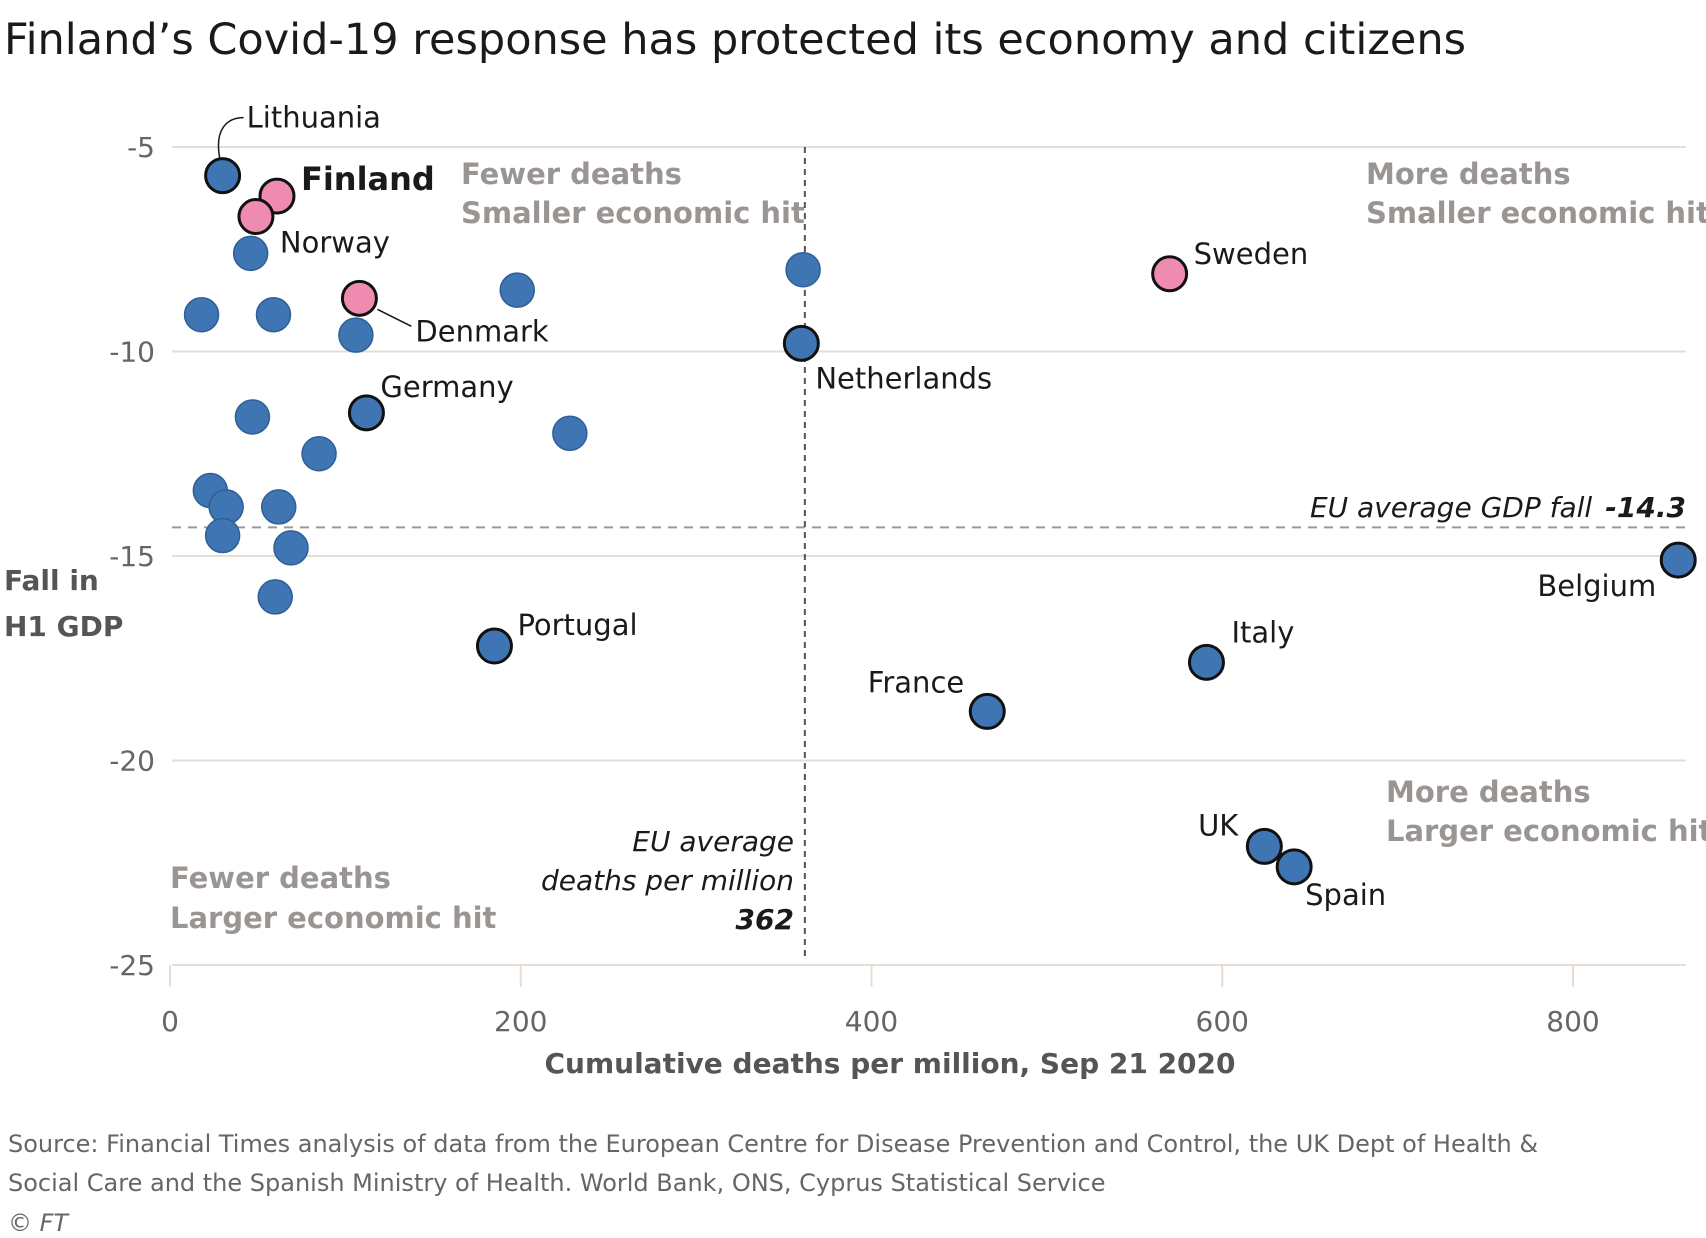  I want to click on eu-gdp-annotation: EU average GDP fall -14.3, so click(1498, 507).